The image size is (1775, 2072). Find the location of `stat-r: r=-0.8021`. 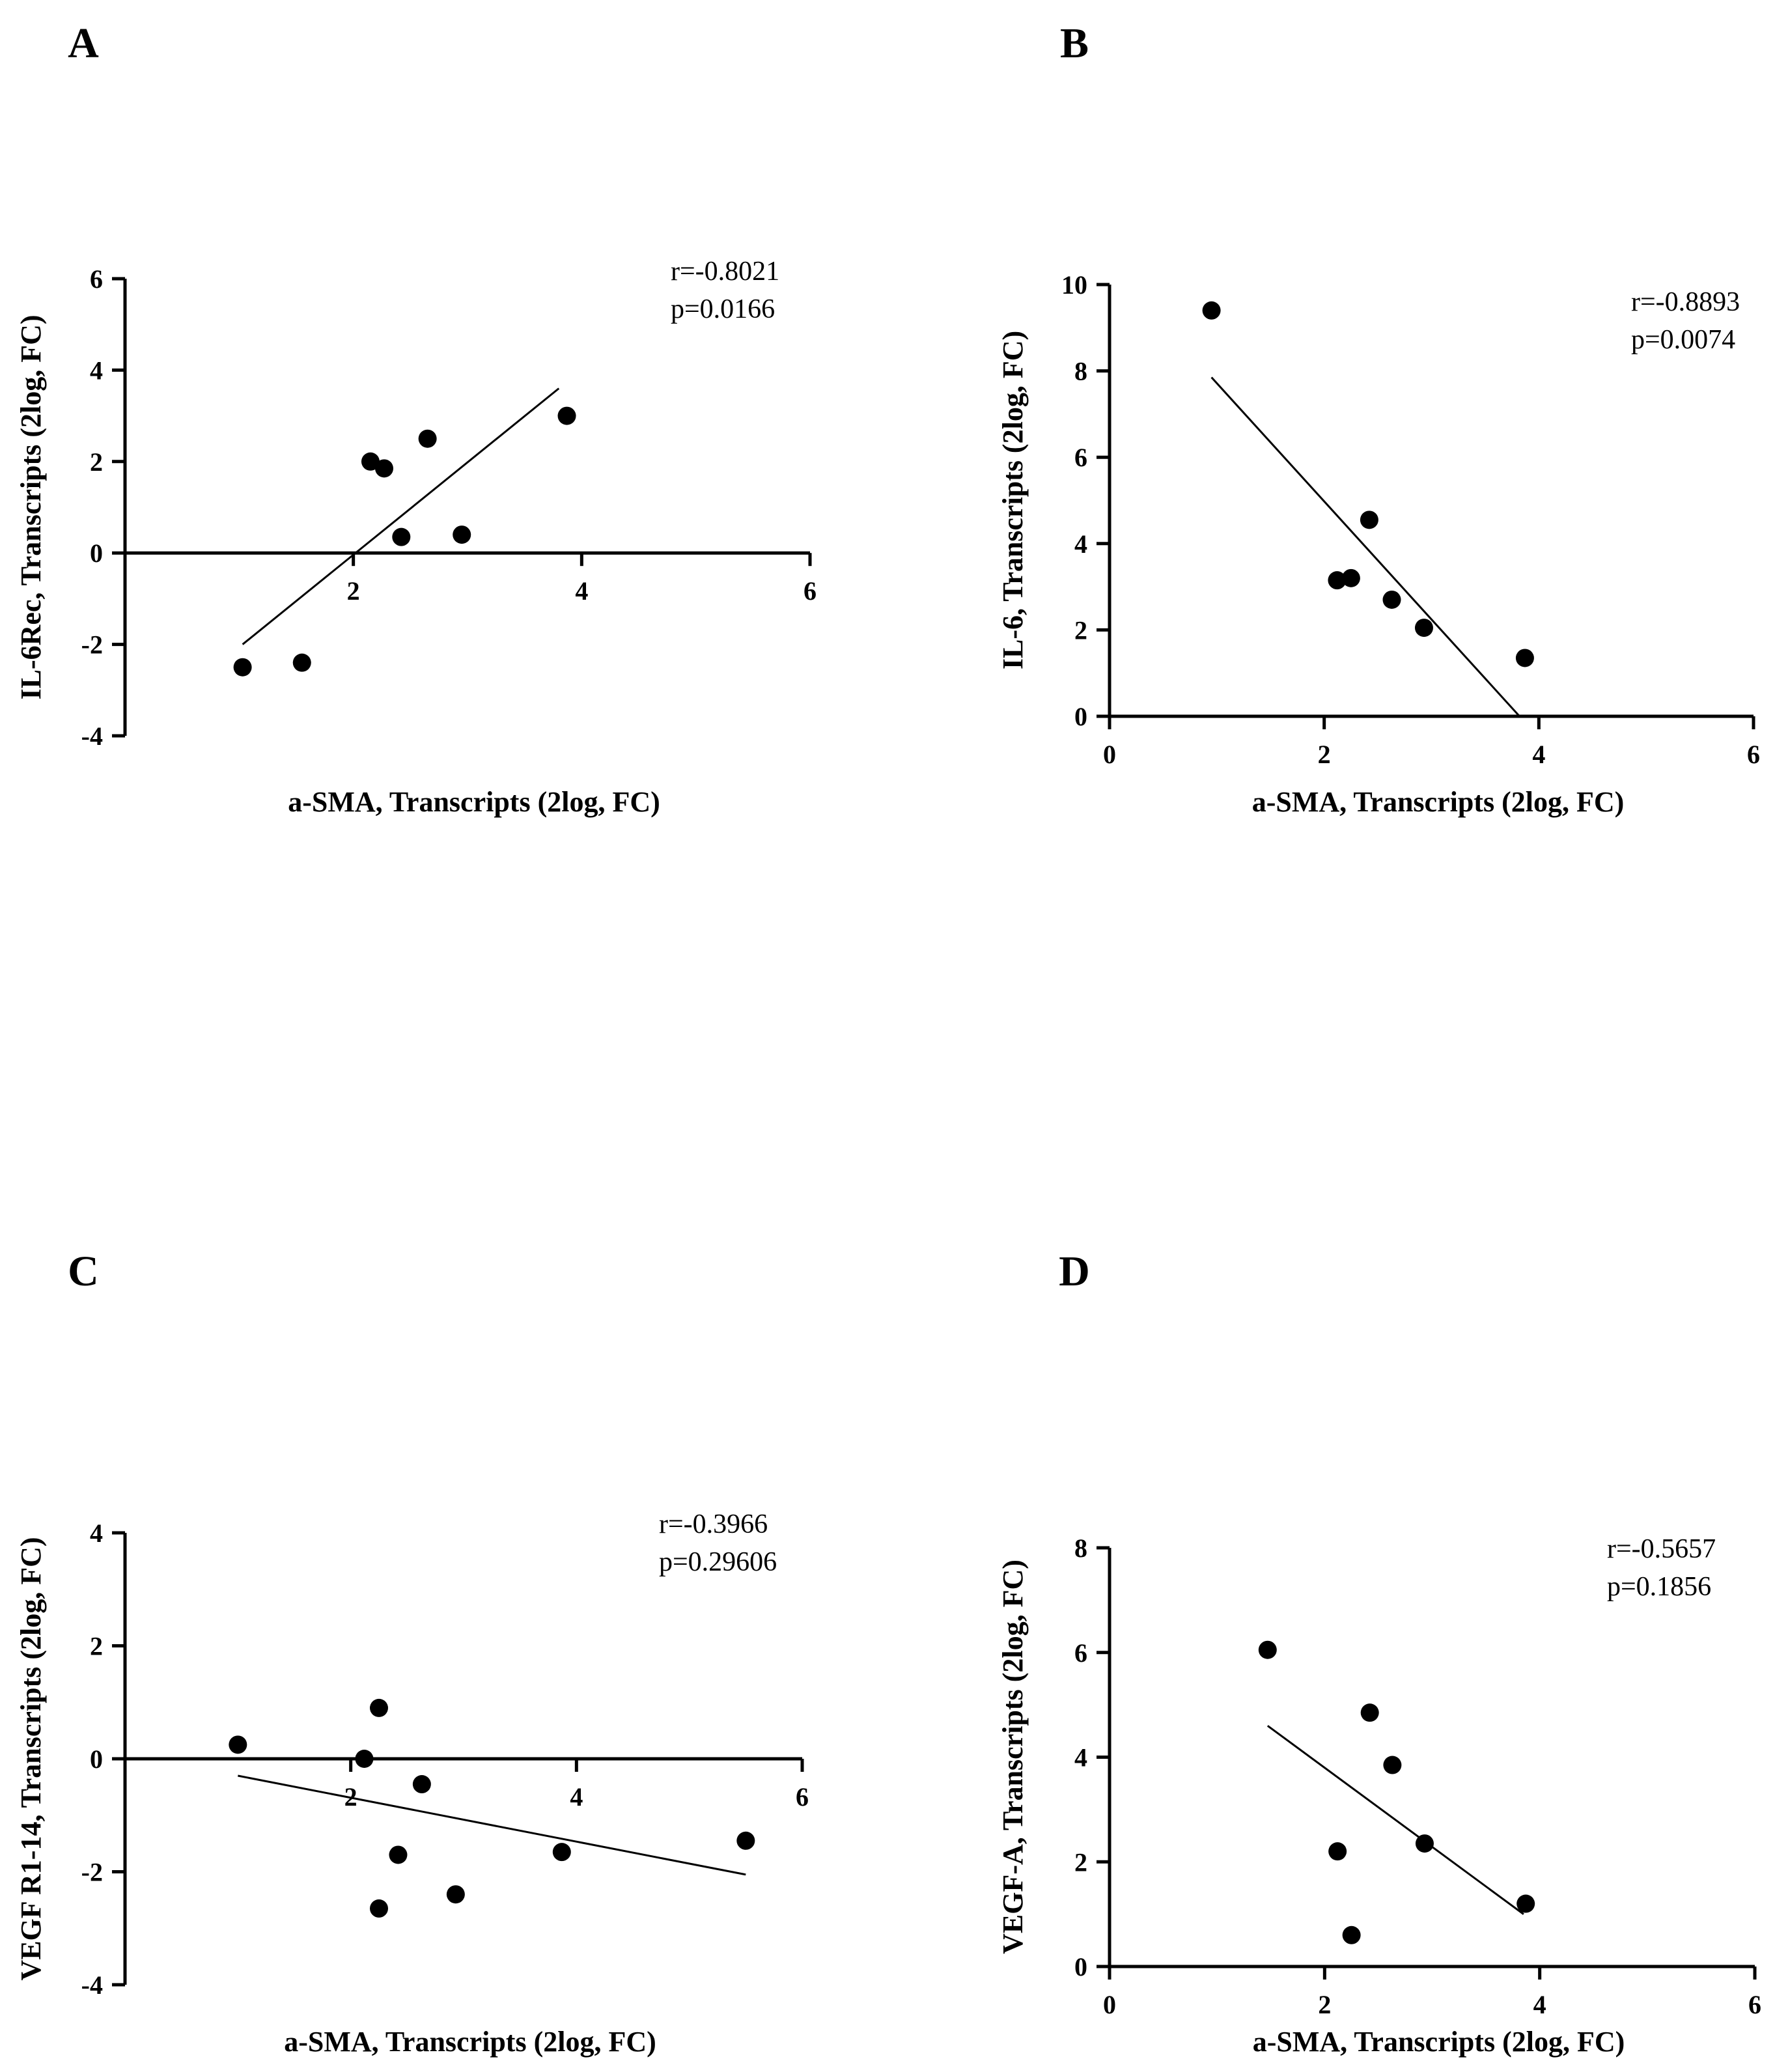

stat-r: r=-0.8021 is located at coordinates (725, 272).